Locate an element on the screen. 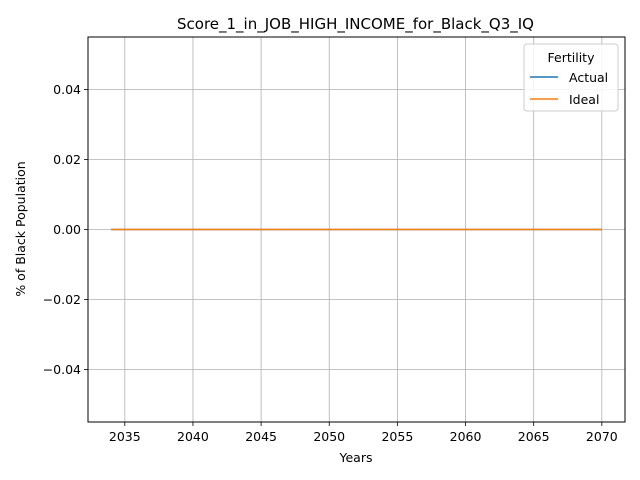  y-tick-label: 0.04 is located at coordinates (67, 89).